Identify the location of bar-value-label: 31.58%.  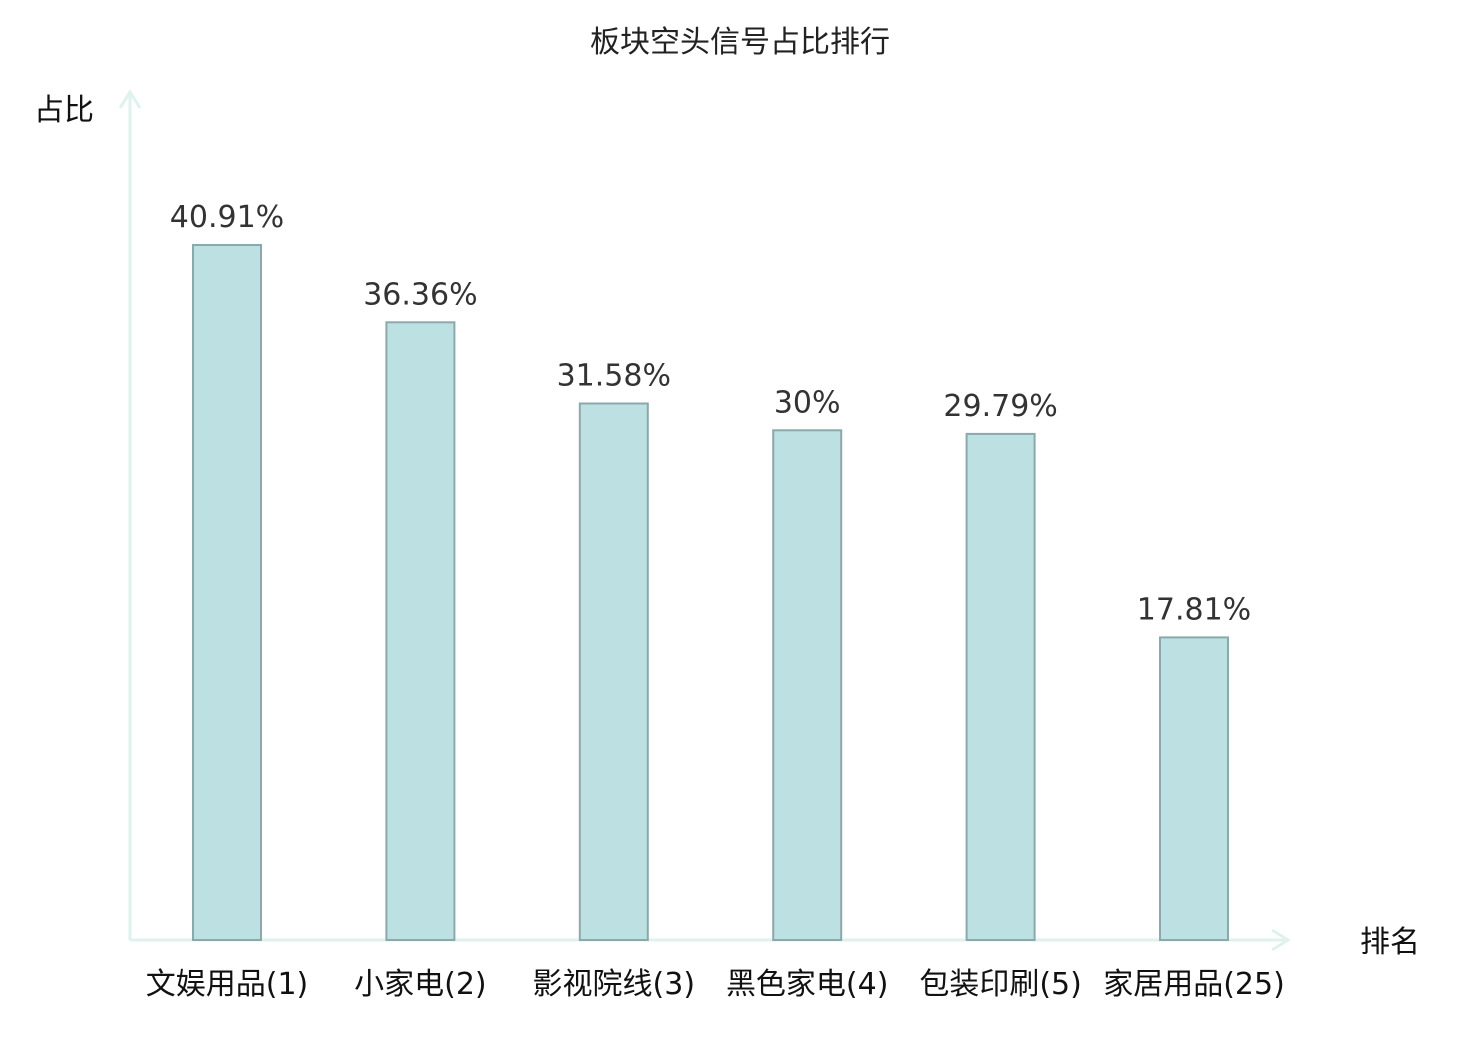
(614, 376).